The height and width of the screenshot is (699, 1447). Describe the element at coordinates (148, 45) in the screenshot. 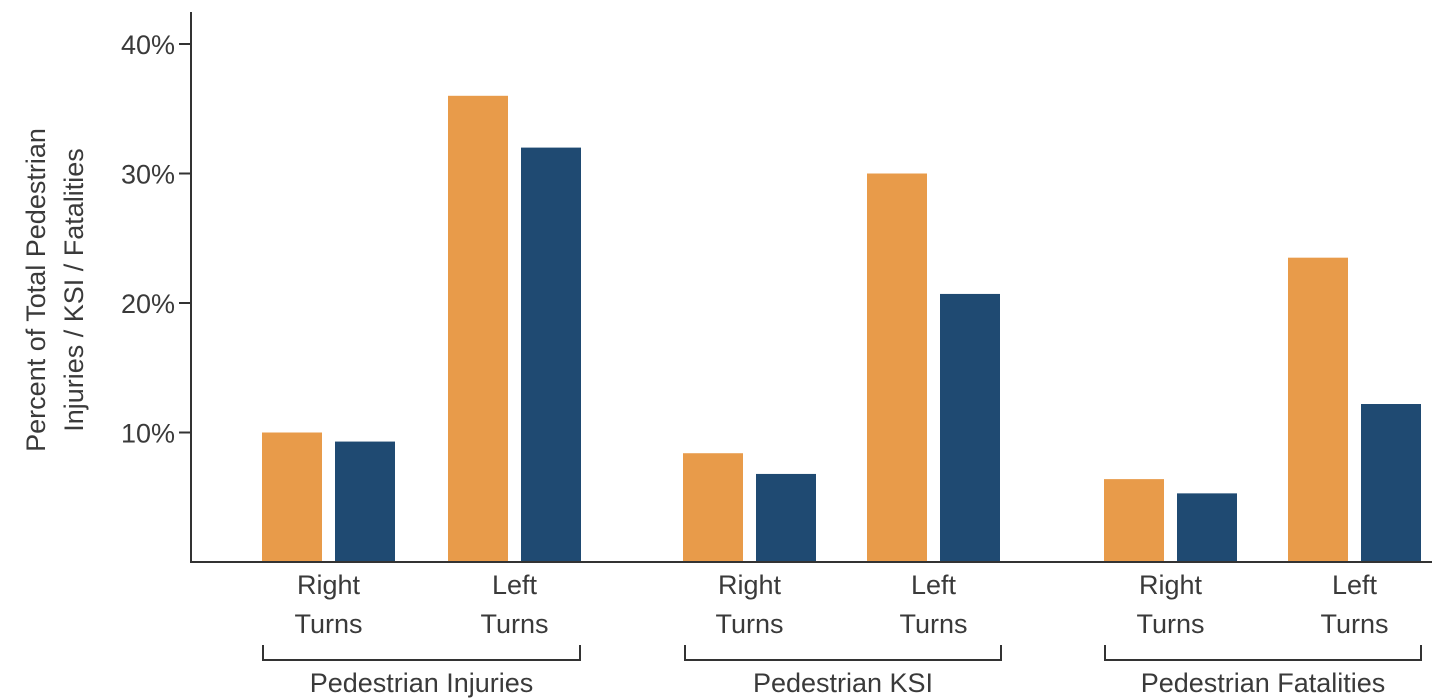

I see `y-tick-label: 40%` at that location.